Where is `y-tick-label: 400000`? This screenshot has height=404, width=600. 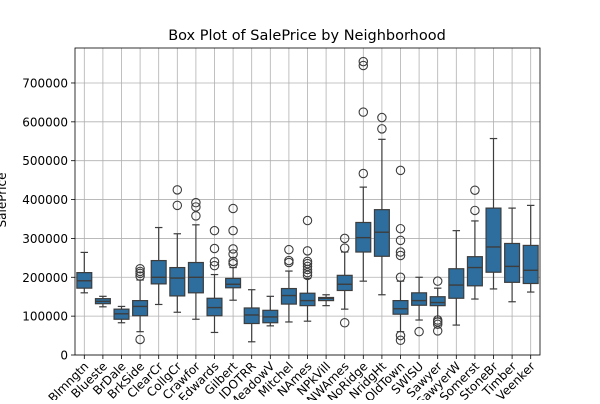
y-tick-label: 400000 is located at coordinates (45, 200).